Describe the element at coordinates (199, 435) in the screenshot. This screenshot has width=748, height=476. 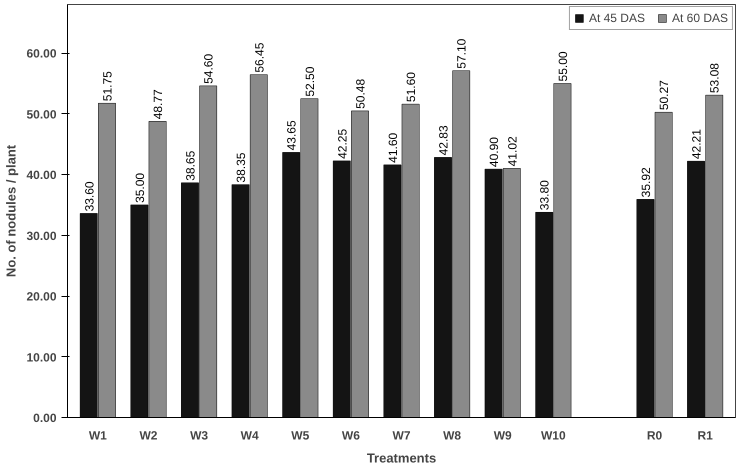
I see `x-tick-label: W3` at that location.